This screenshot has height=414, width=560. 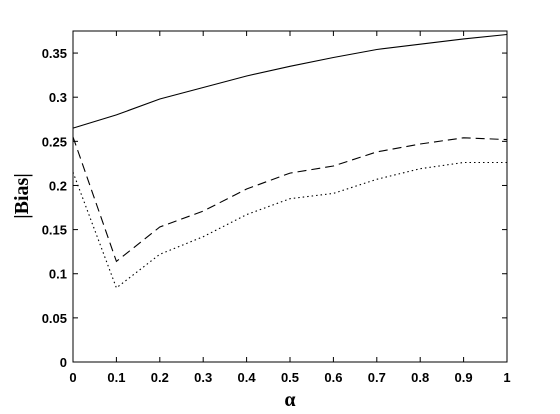 I want to click on x-axis-label: α, so click(x=289, y=400).